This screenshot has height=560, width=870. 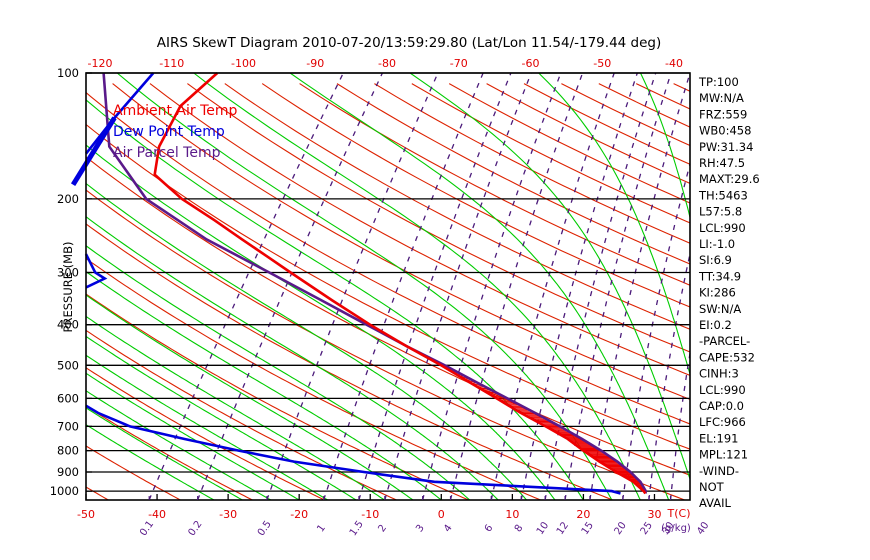 What do you see at coordinates (86, 514) in the screenshot?
I see `bottom-axis-tick-label: -50` at bounding box center [86, 514].